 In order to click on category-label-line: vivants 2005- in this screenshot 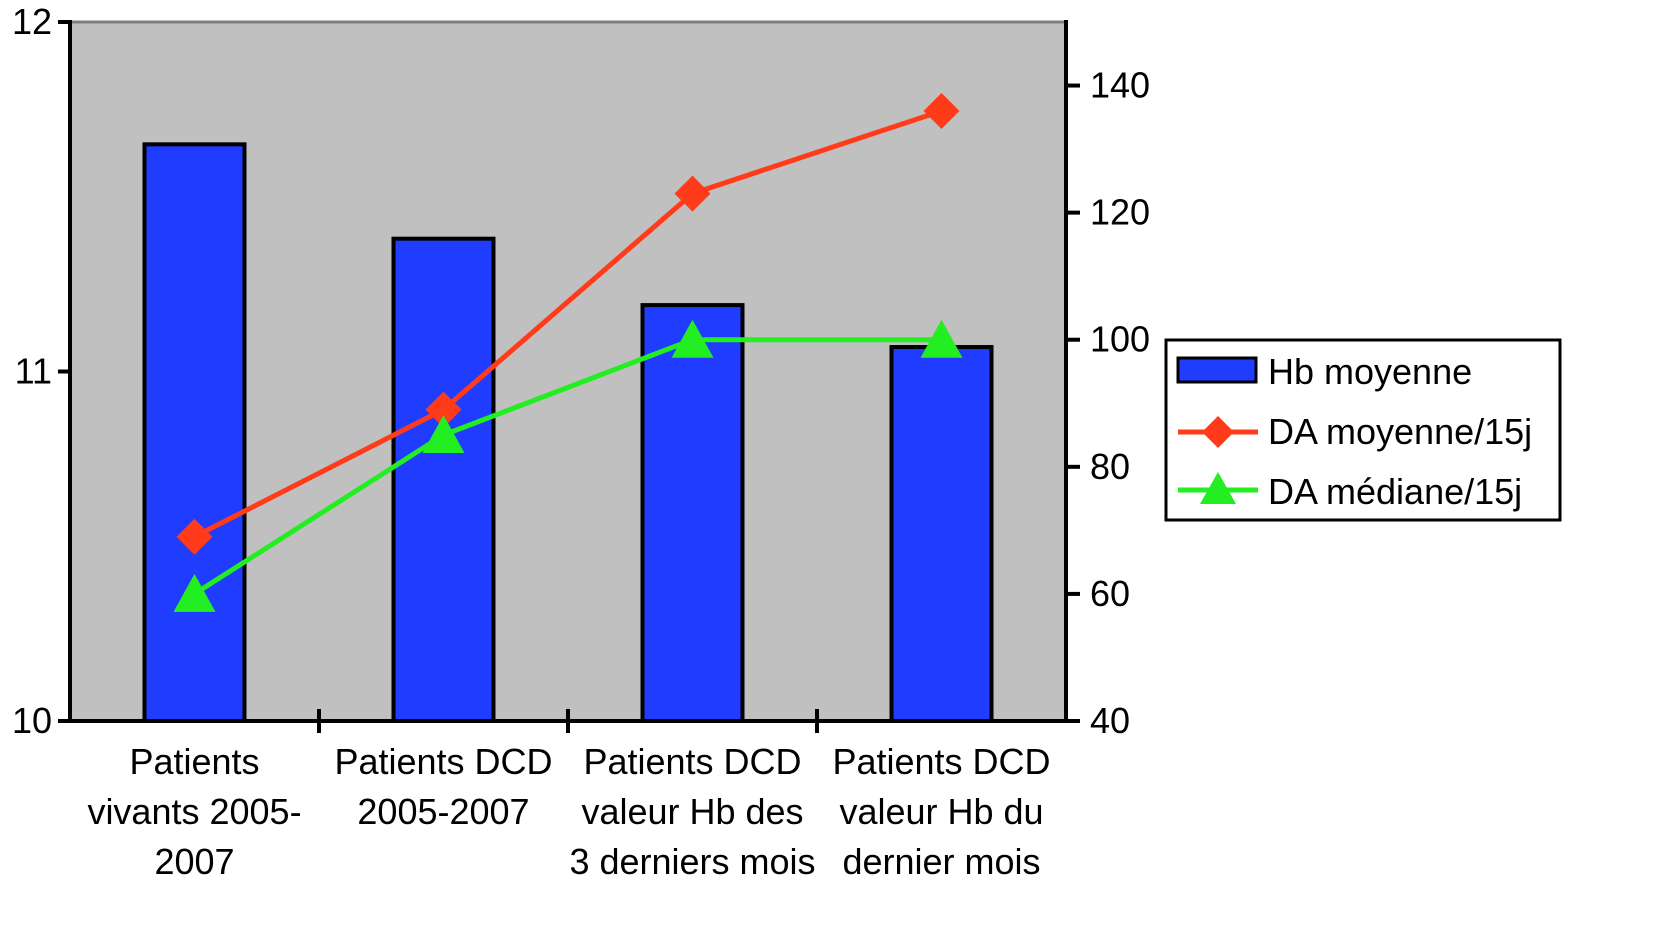, I will do `click(194, 811)`.